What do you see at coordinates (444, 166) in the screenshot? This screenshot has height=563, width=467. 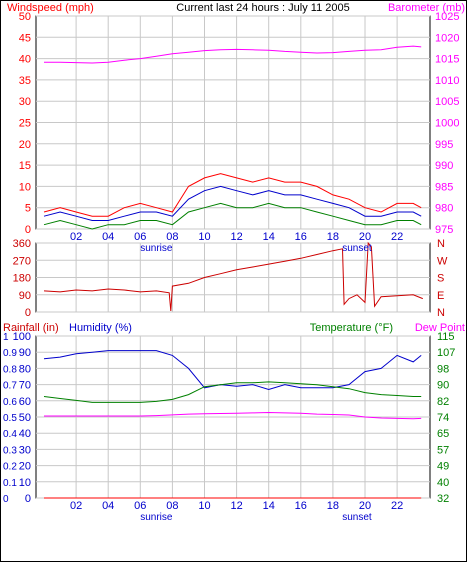 I see `barometer-y-tick: 990` at bounding box center [444, 166].